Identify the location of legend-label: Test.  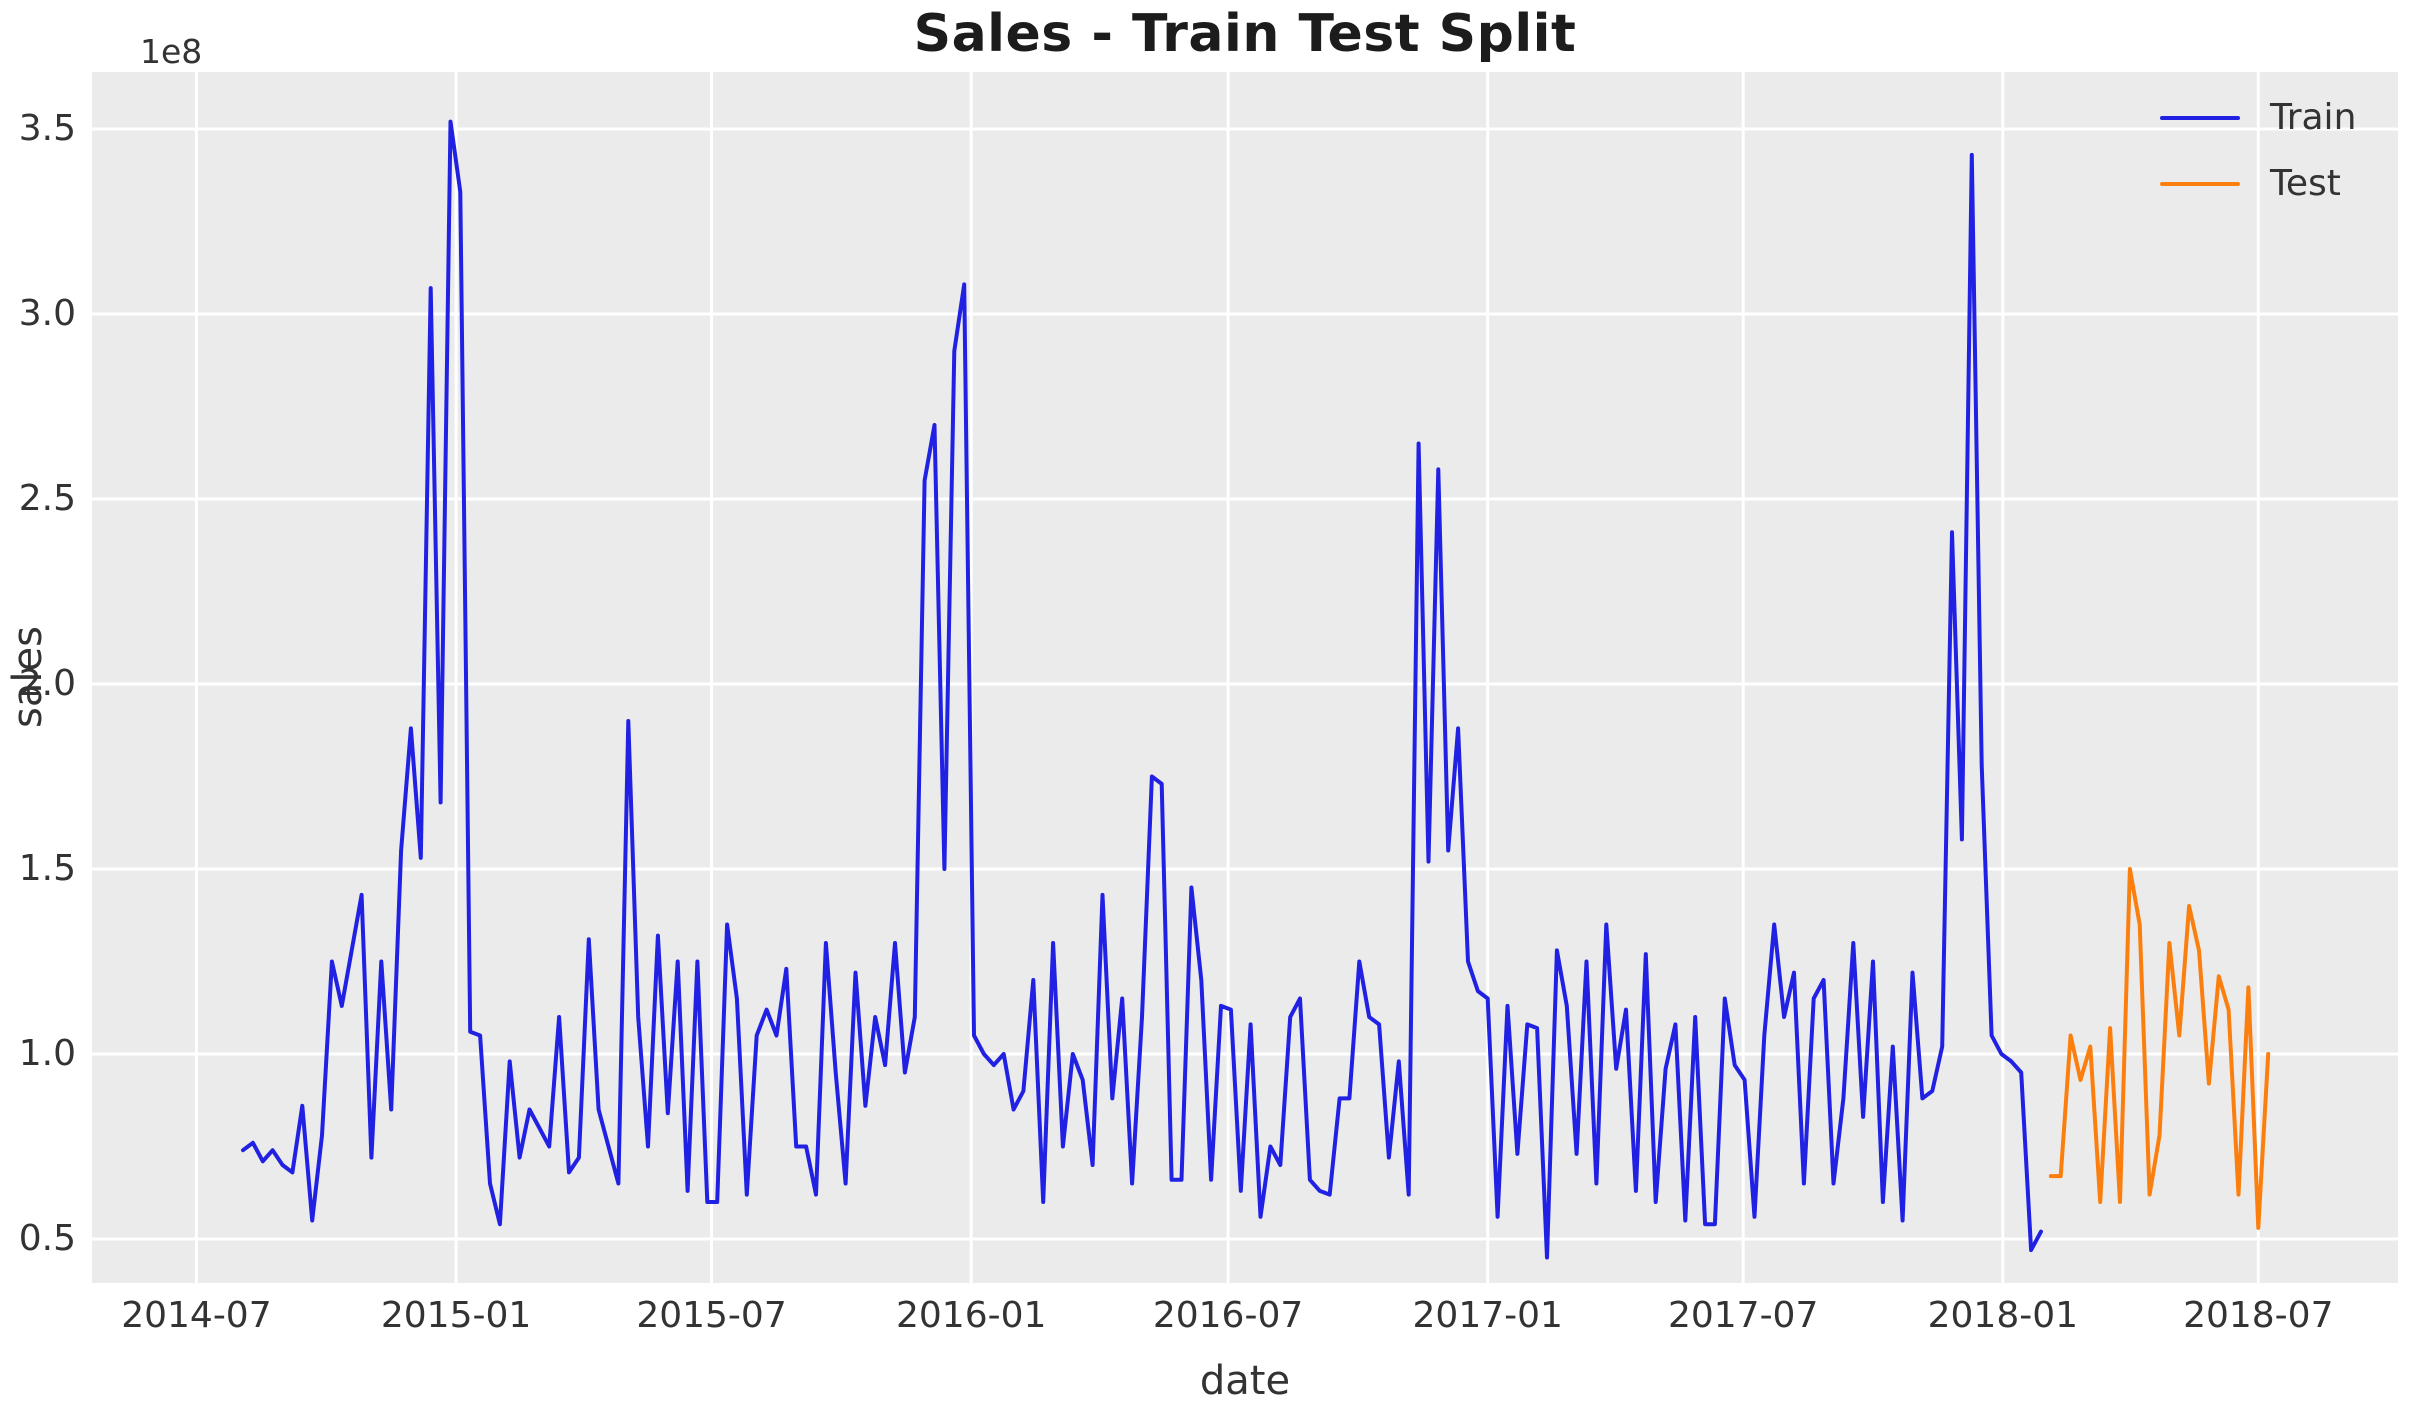
(2305, 183).